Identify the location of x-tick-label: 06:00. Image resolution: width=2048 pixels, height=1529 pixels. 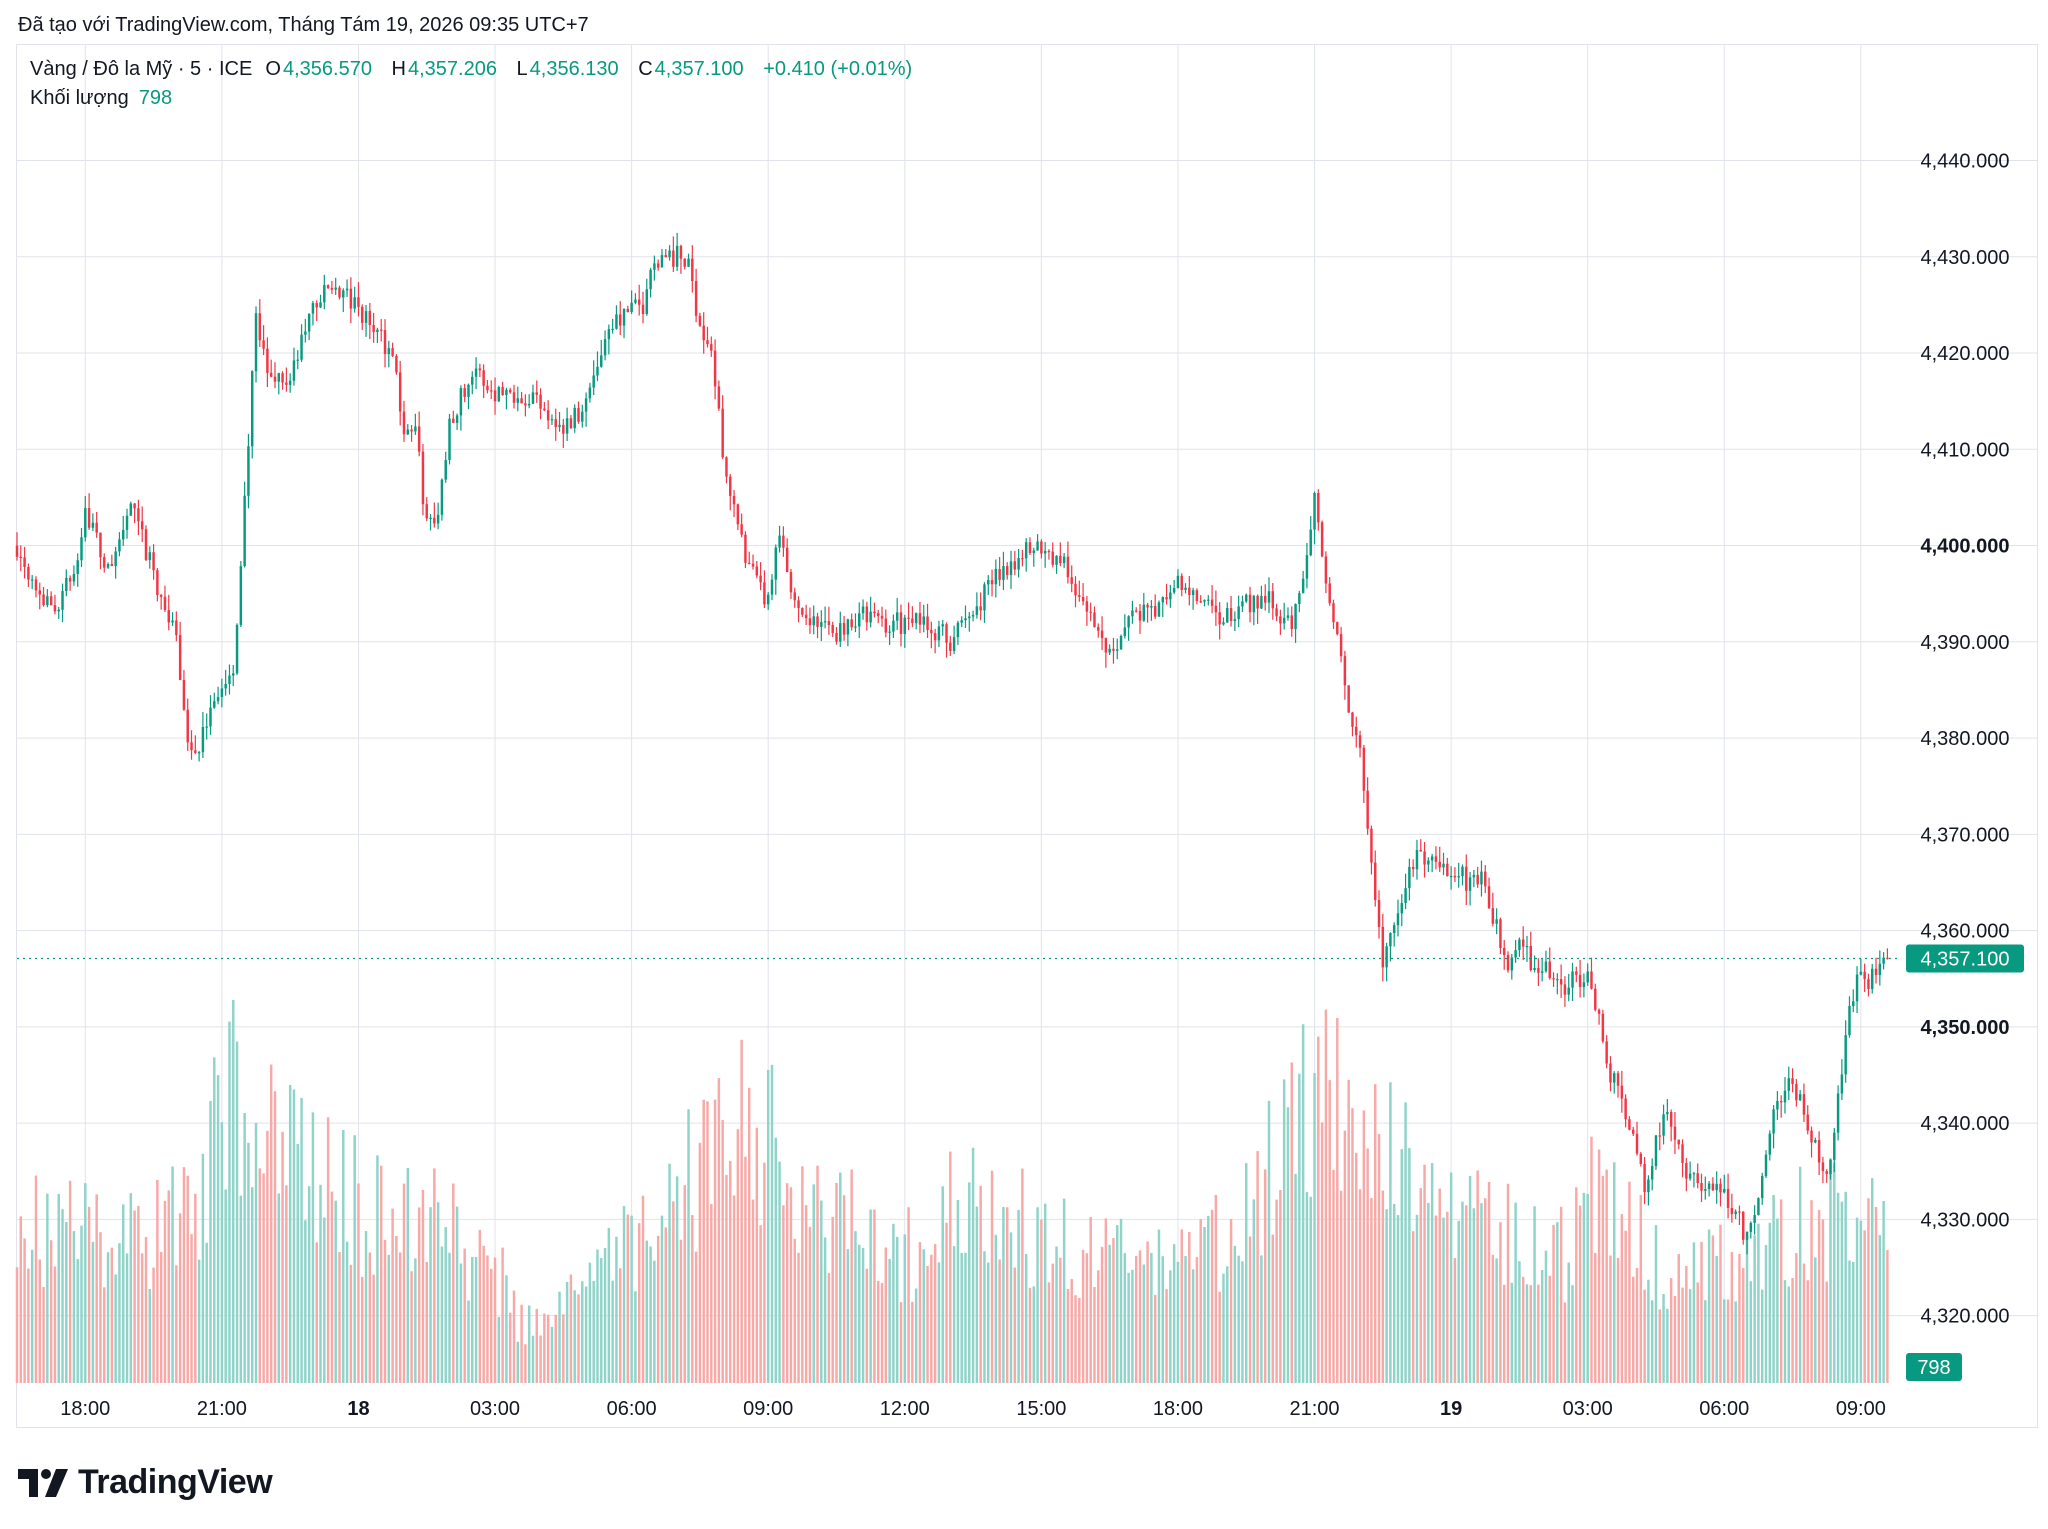
(632, 1409).